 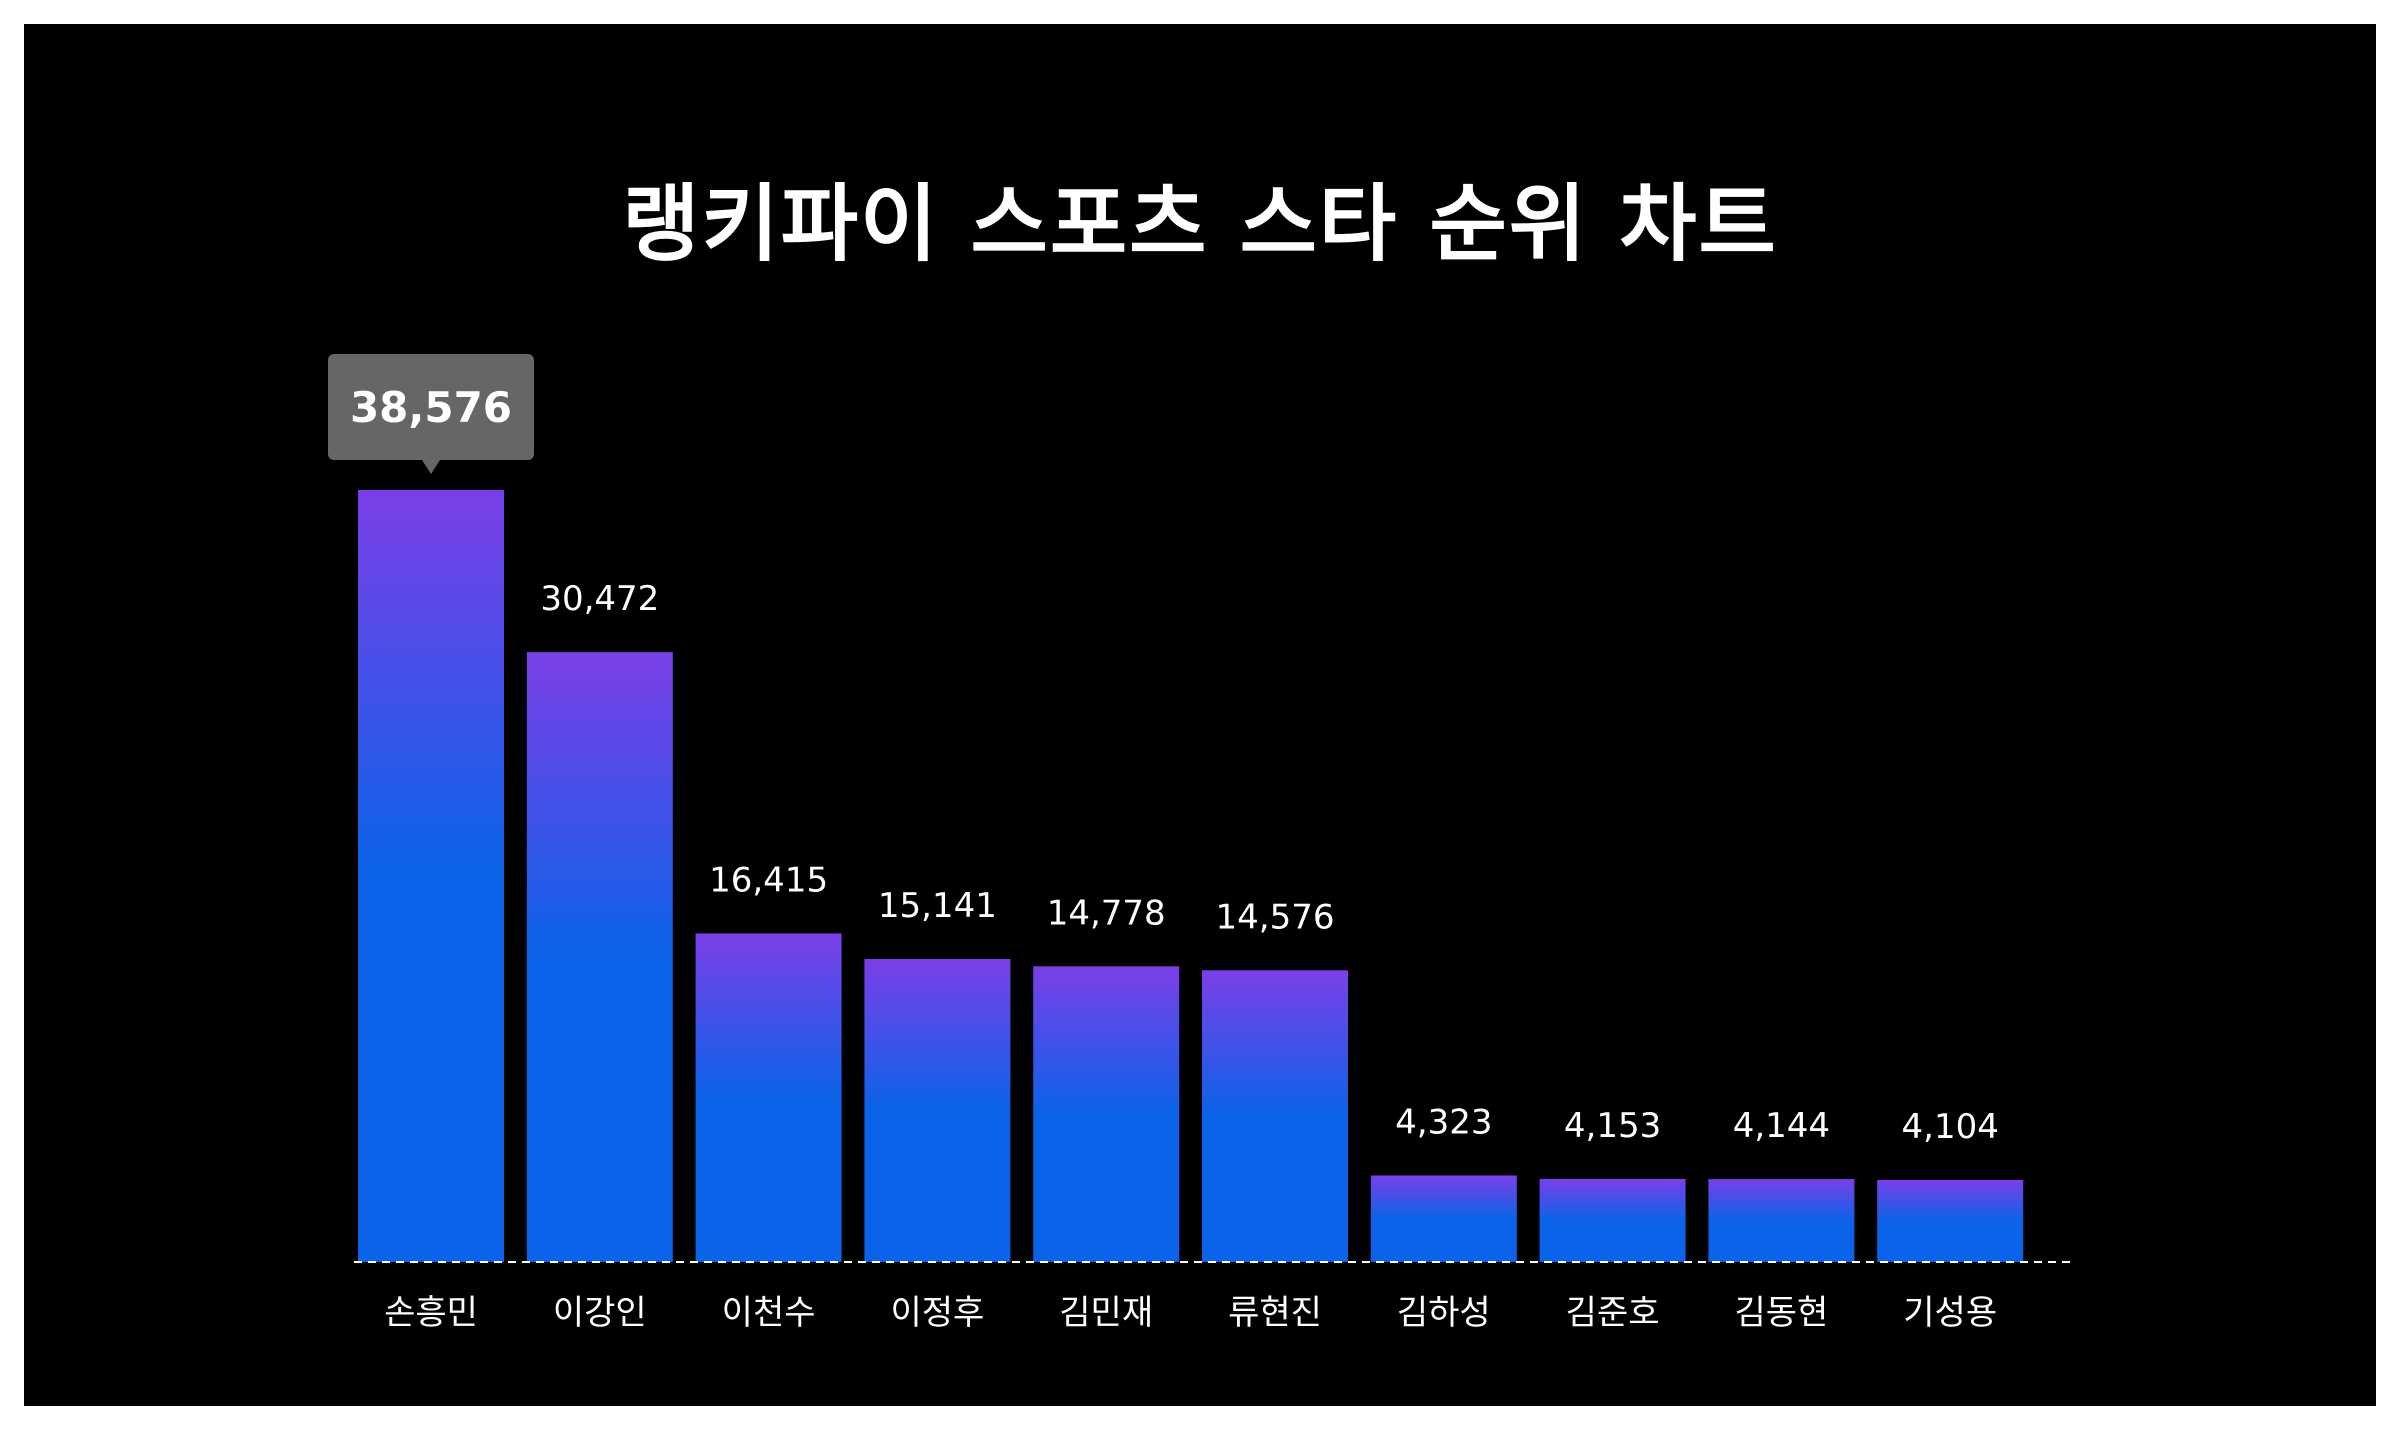 I want to click on x-tick-label: 류현진, so click(x=1275, y=1313).